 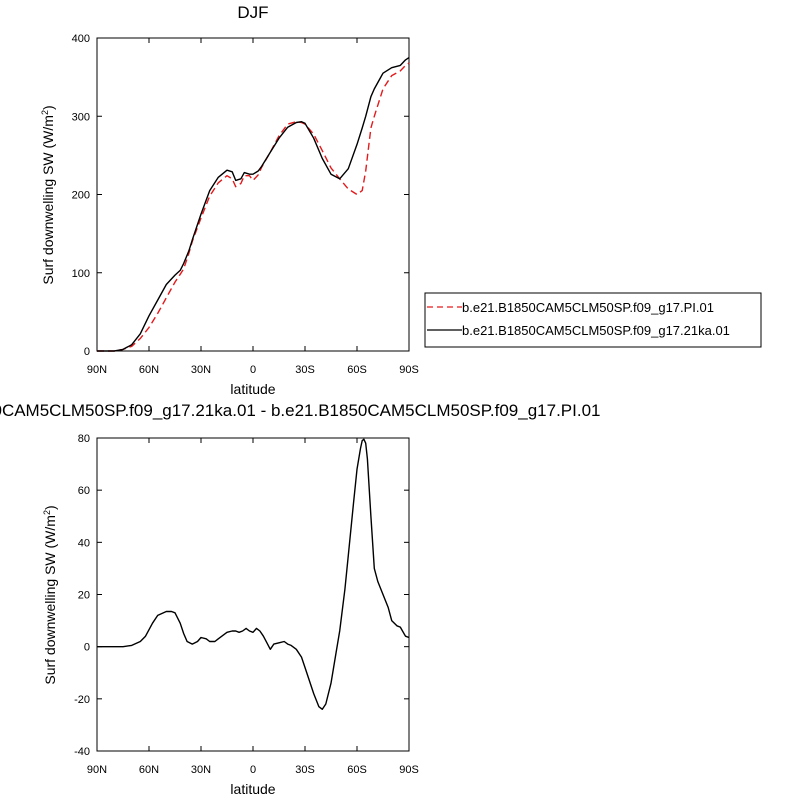 What do you see at coordinates (596, 330) in the screenshot?
I see `legend-label-21ka: b.e21.B1850CAM5CLM50SP.f09_g17.21ka.01` at bounding box center [596, 330].